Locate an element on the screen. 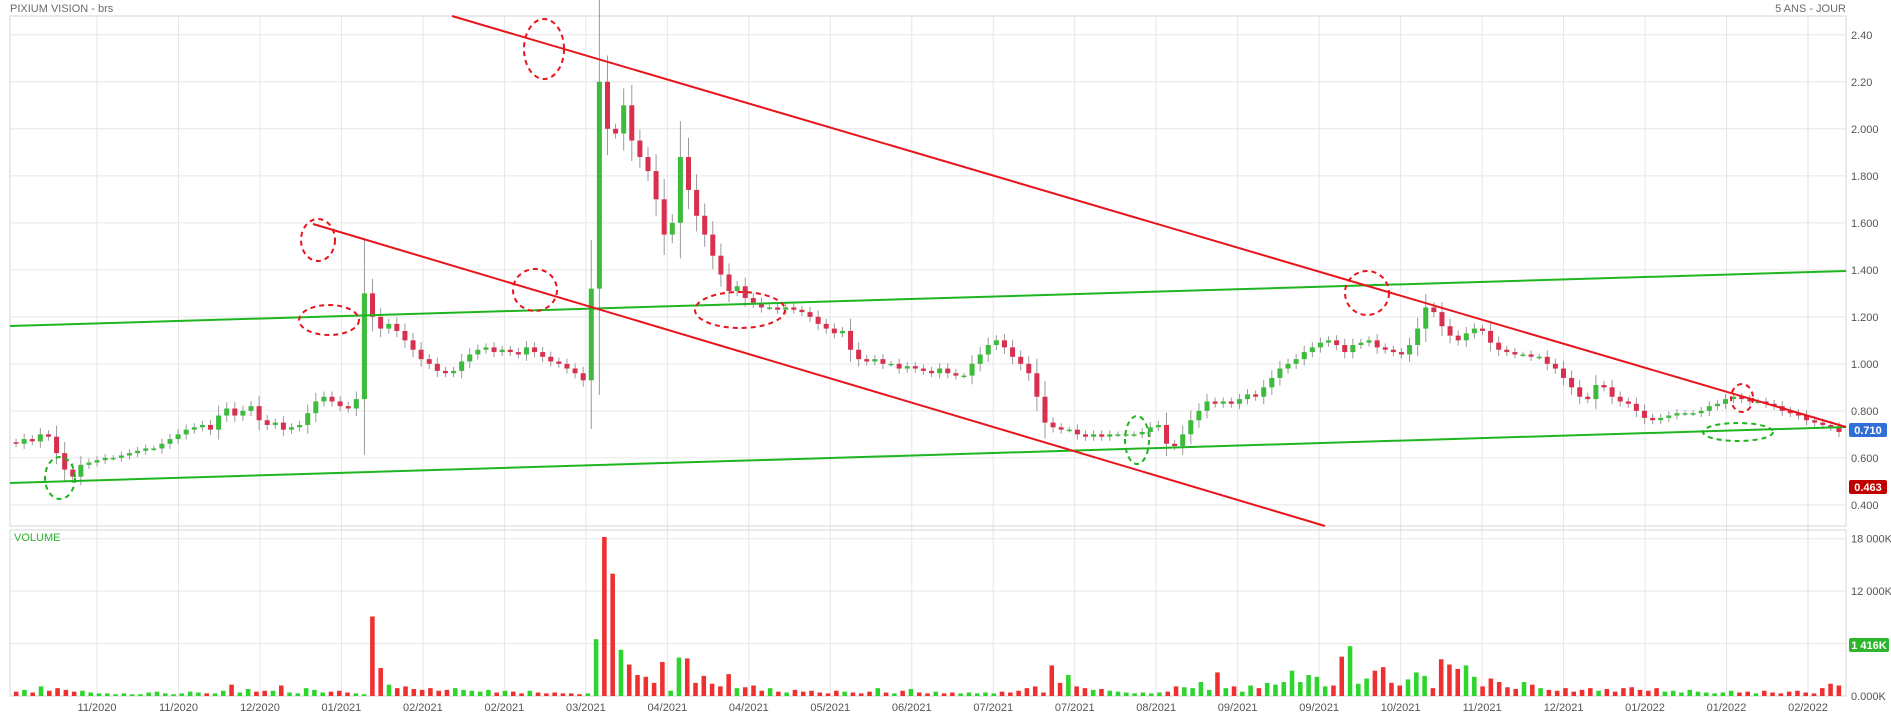 This screenshot has height=717, width=1891. x-tick-label: 07/2021 is located at coordinates (1075, 708).